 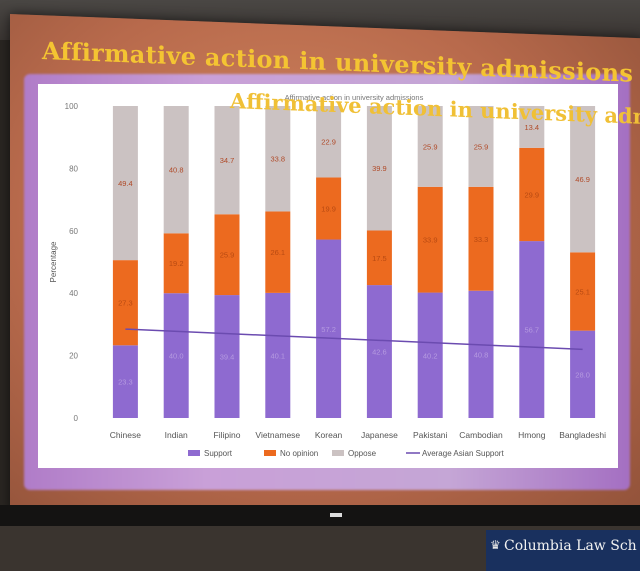 What do you see at coordinates (73, 231) in the screenshot?
I see `y-tick-label: 60` at bounding box center [73, 231].